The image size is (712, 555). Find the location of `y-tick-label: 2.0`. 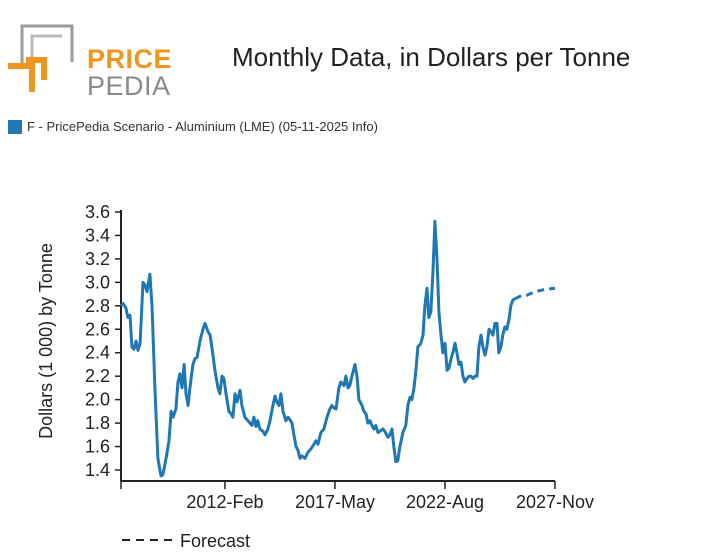

y-tick-label: 2.0 is located at coordinates (97, 400).